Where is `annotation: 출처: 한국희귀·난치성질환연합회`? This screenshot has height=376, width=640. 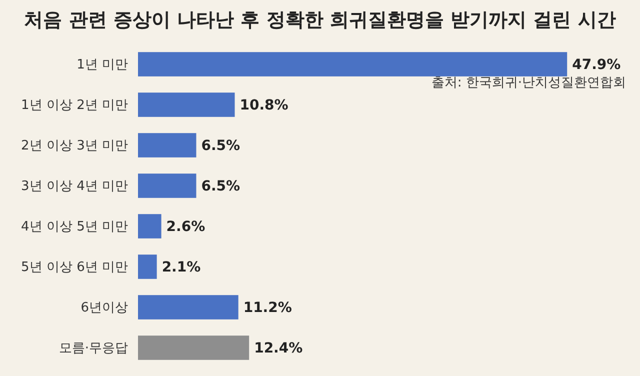 annotation: 출처: 한국희귀·난치성질환연합회 is located at coordinates (528, 83).